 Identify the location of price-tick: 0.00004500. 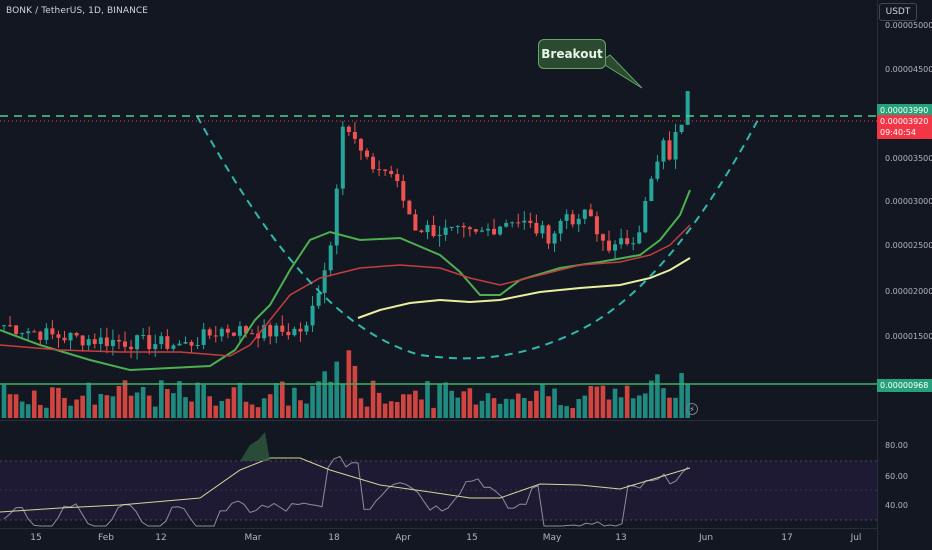
(908, 69).